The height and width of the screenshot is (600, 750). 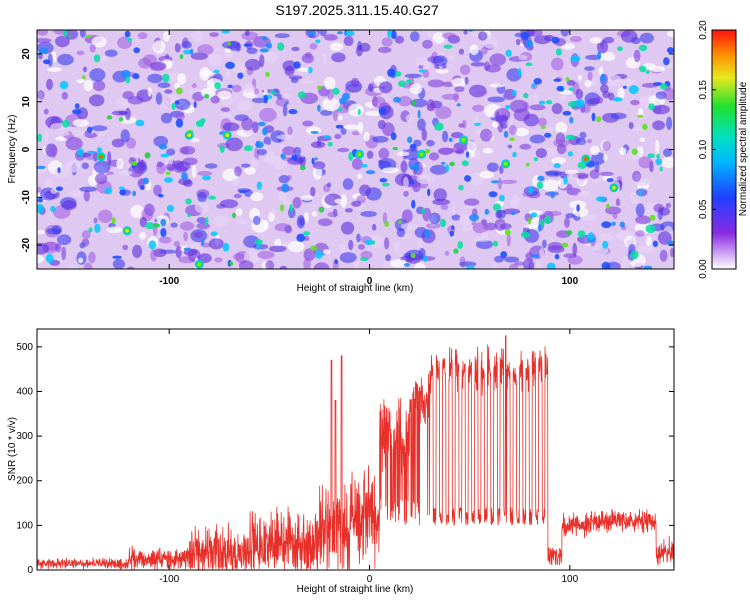 I want to click on x-tick-label: -100, so click(x=169, y=281).